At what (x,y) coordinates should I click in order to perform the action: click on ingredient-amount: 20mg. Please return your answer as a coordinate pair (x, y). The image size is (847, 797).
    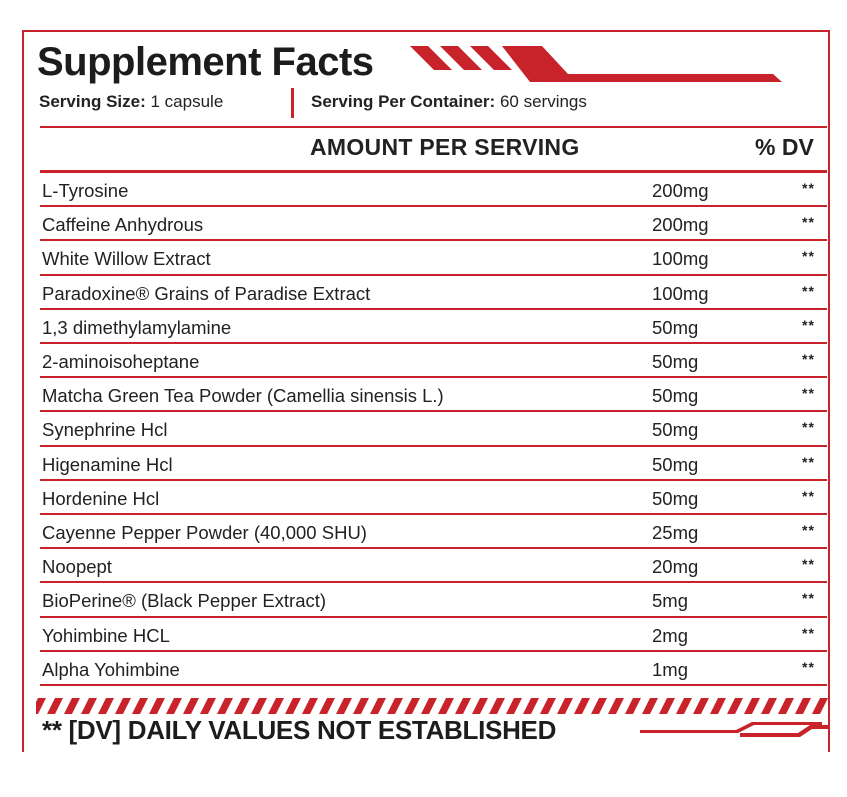
    Looking at the image, I should click on (675, 567).